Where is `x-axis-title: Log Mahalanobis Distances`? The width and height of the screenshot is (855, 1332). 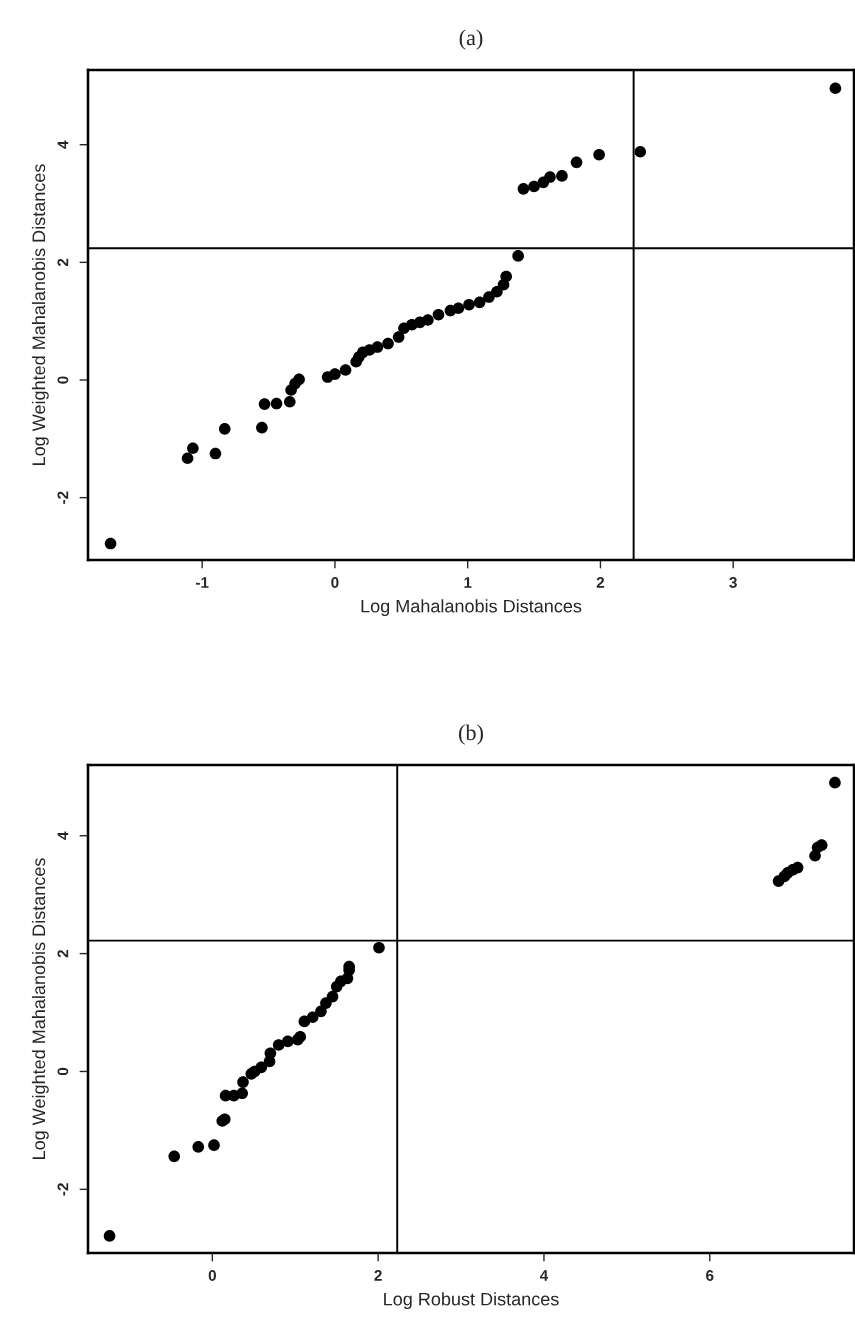 x-axis-title: Log Mahalanobis Distances is located at coordinates (471, 608).